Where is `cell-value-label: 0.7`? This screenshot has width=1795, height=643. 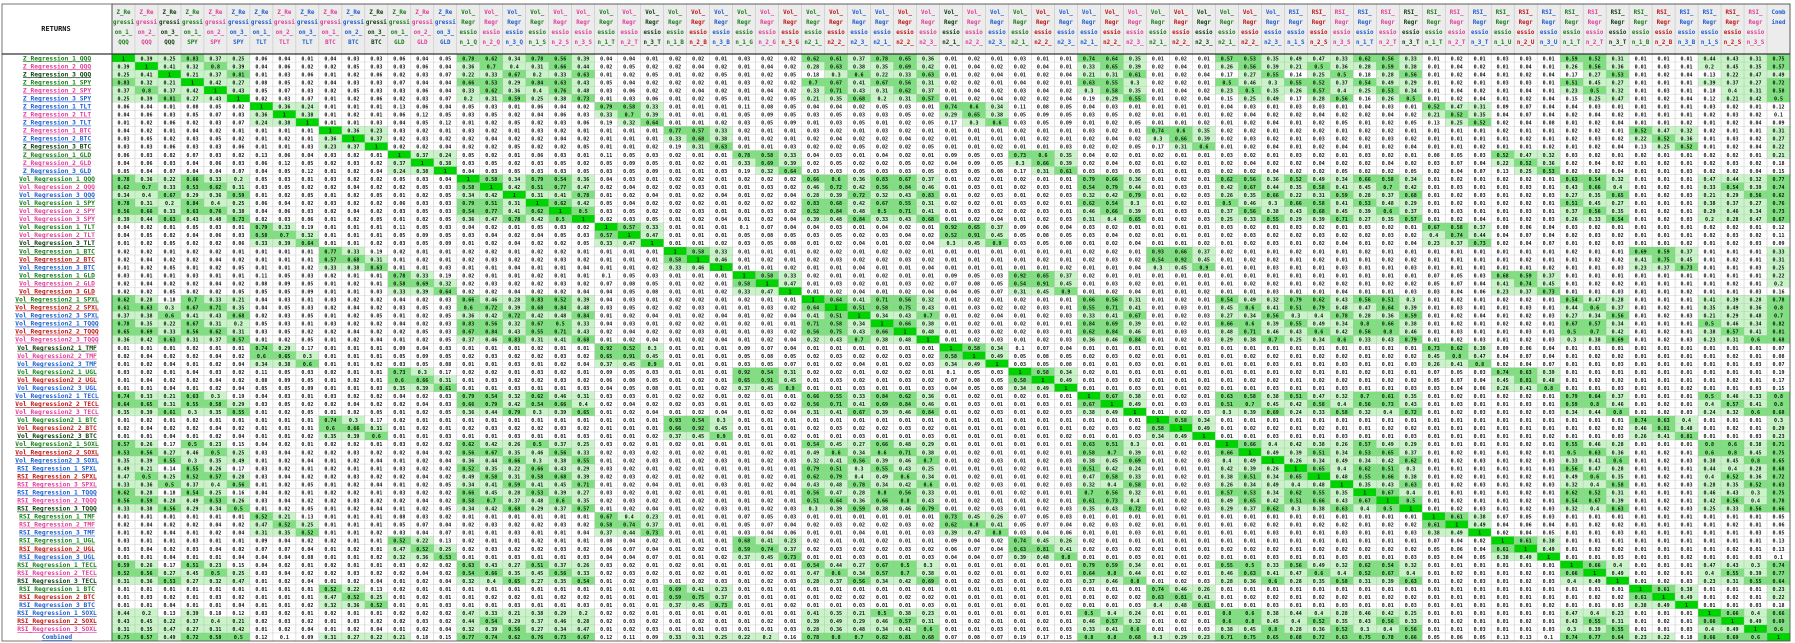 cell-value-label: 0.7 is located at coordinates (284, 236).